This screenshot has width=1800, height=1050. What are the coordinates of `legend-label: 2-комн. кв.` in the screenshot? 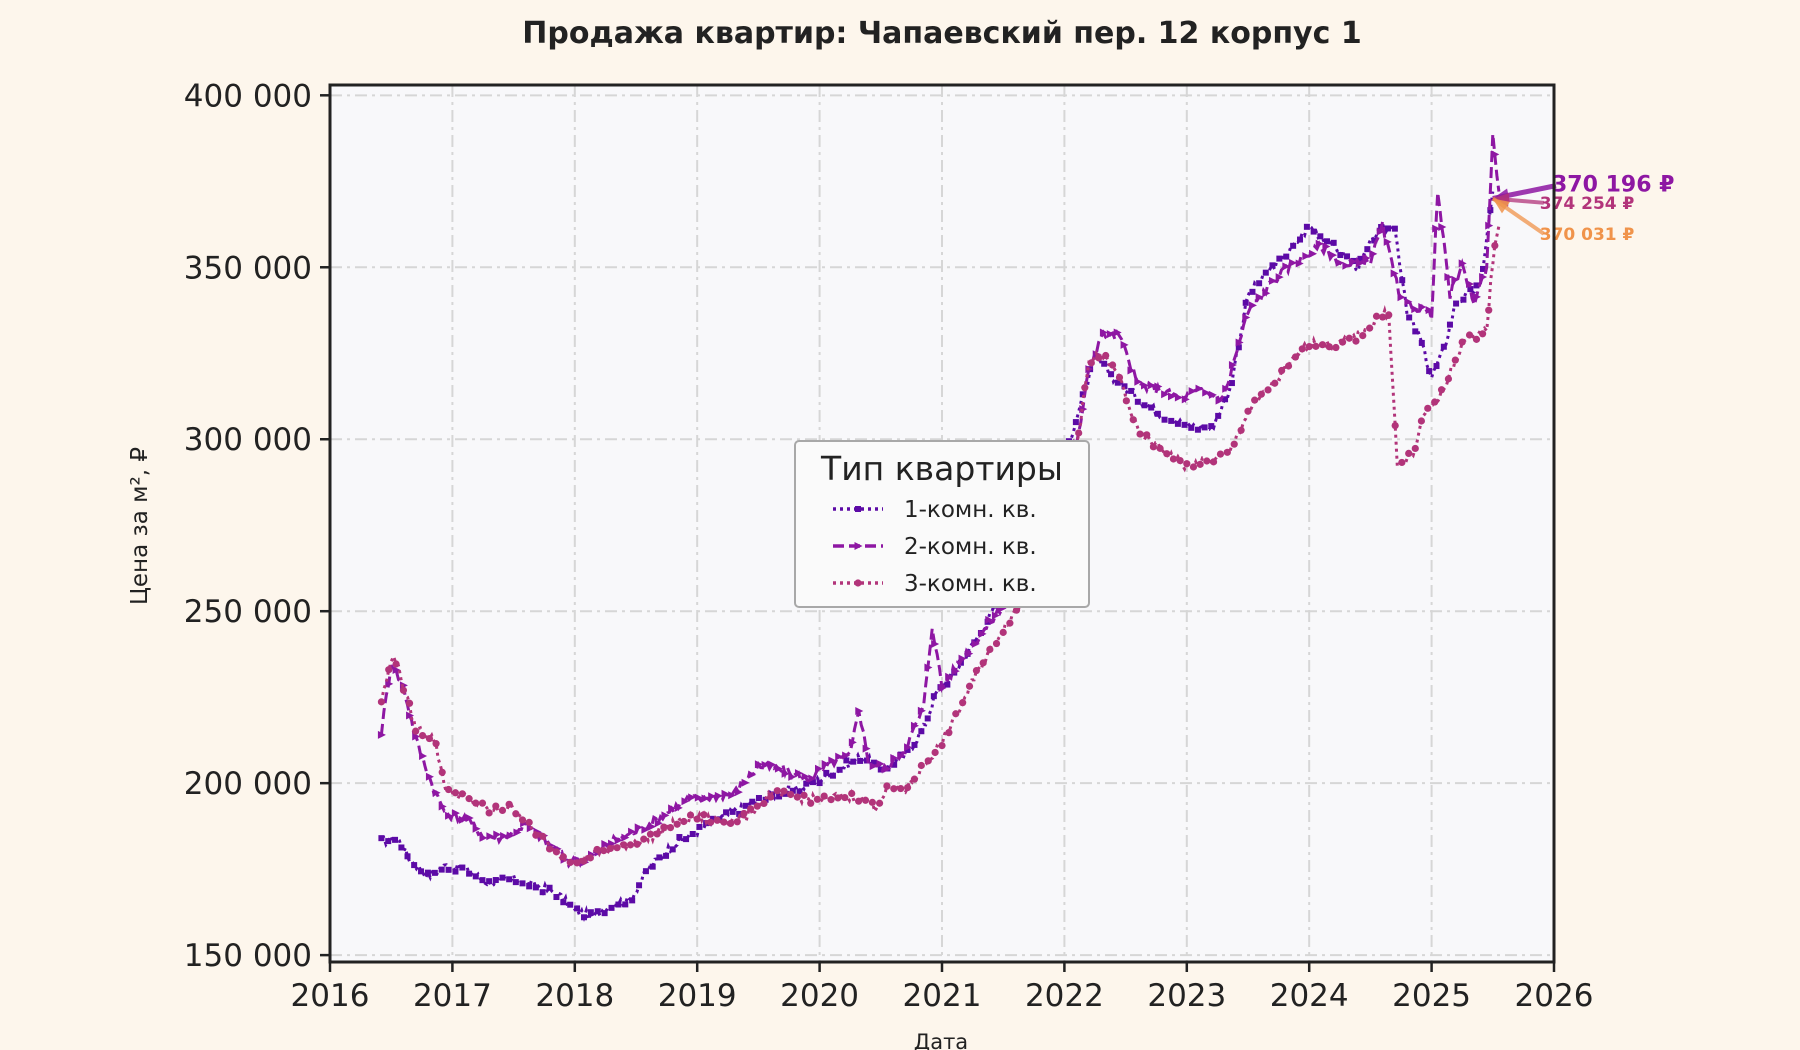 It's located at (970, 547).